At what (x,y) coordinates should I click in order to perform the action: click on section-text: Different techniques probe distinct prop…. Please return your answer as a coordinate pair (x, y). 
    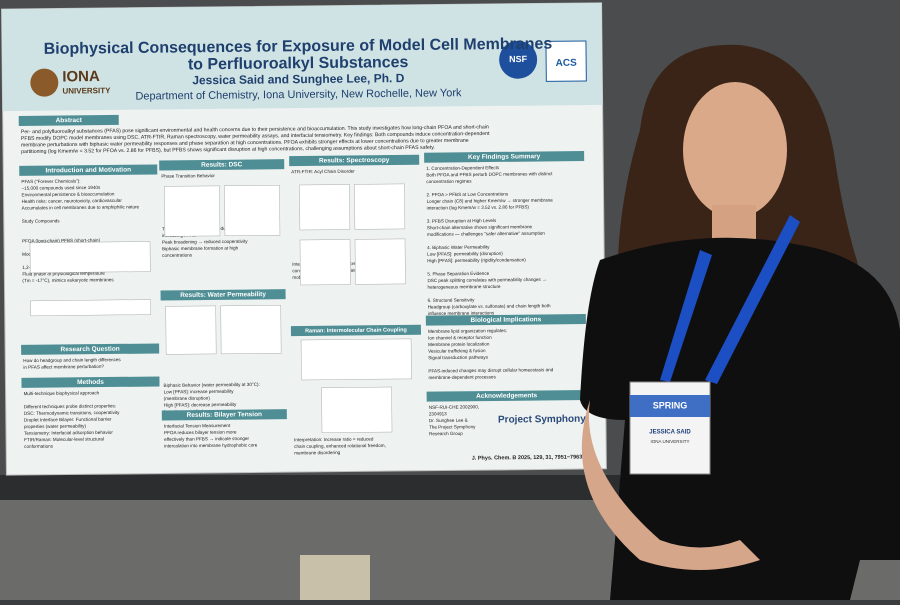
    Looking at the image, I should click on (70, 406).